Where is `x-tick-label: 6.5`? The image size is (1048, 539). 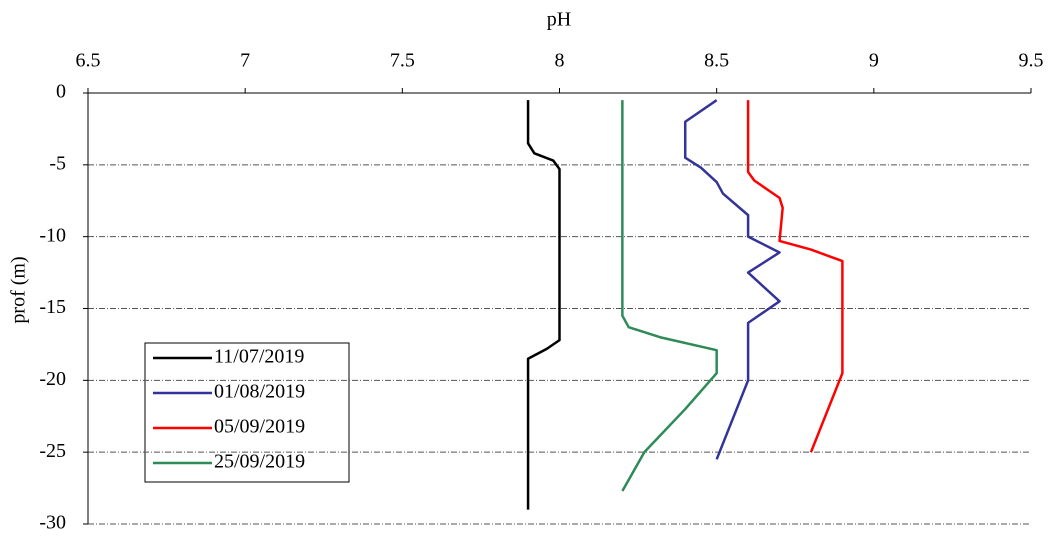
x-tick-label: 6.5 is located at coordinates (88, 61).